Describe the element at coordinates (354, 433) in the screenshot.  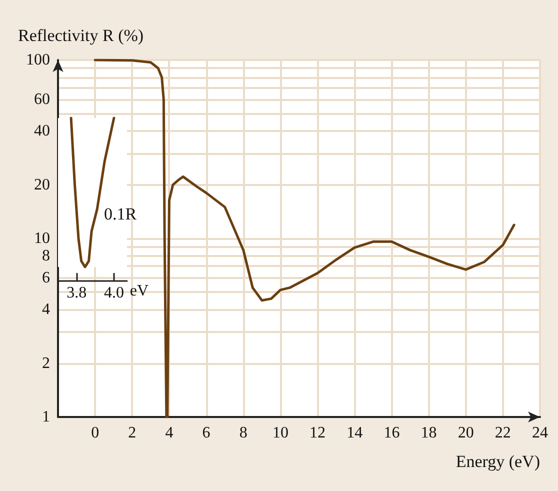
I see `x-tick-label: 14` at that location.